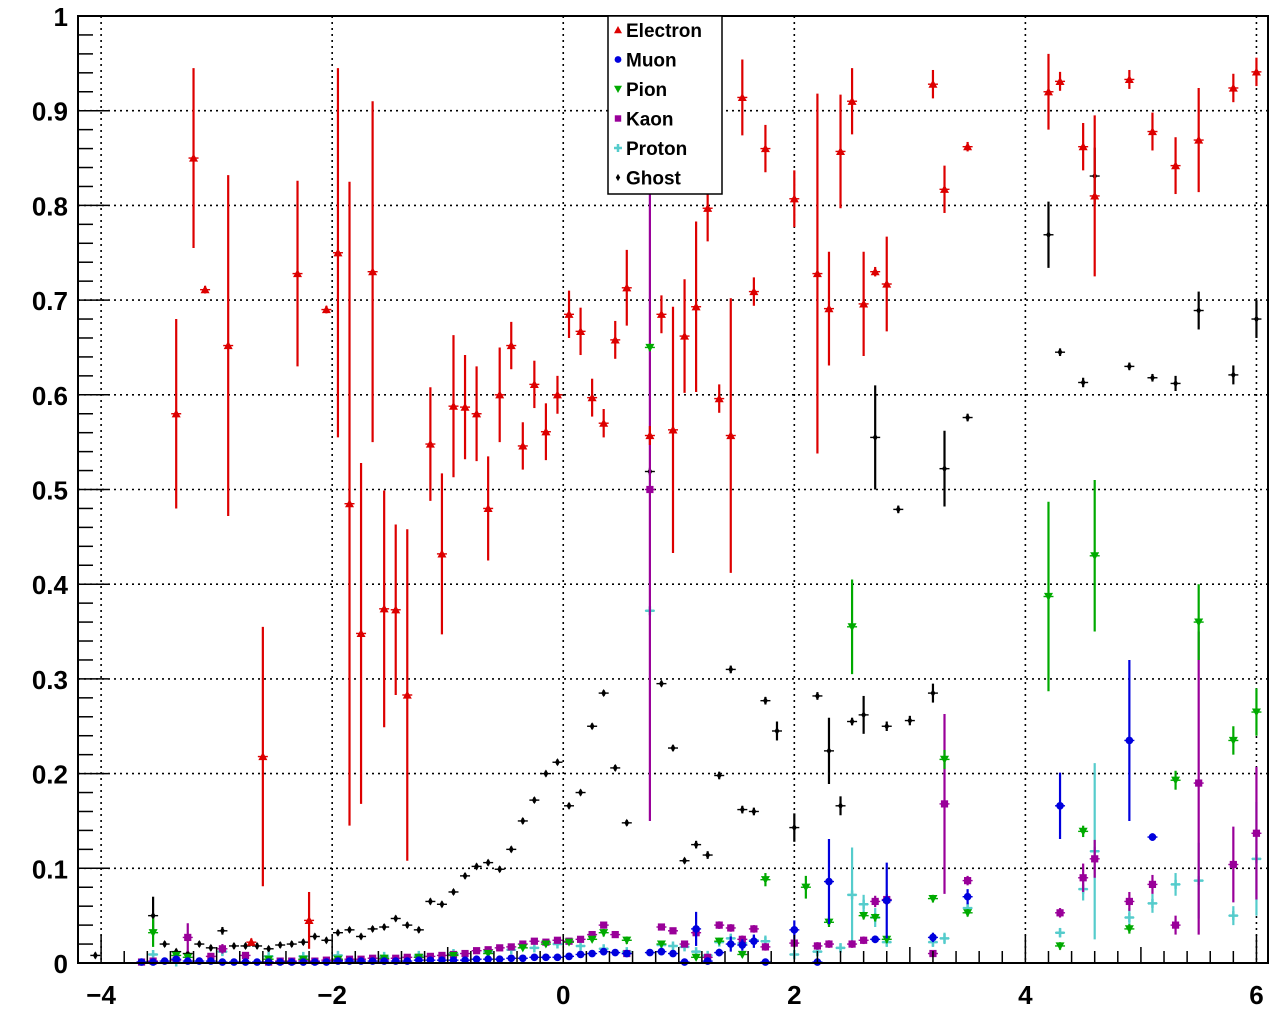 The width and height of the screenshot is (1270, 1012). What do you see at coordinates (618, 118) in the screenshot?
I see `legend-marker-kaon` at bounding box center [618, 118].